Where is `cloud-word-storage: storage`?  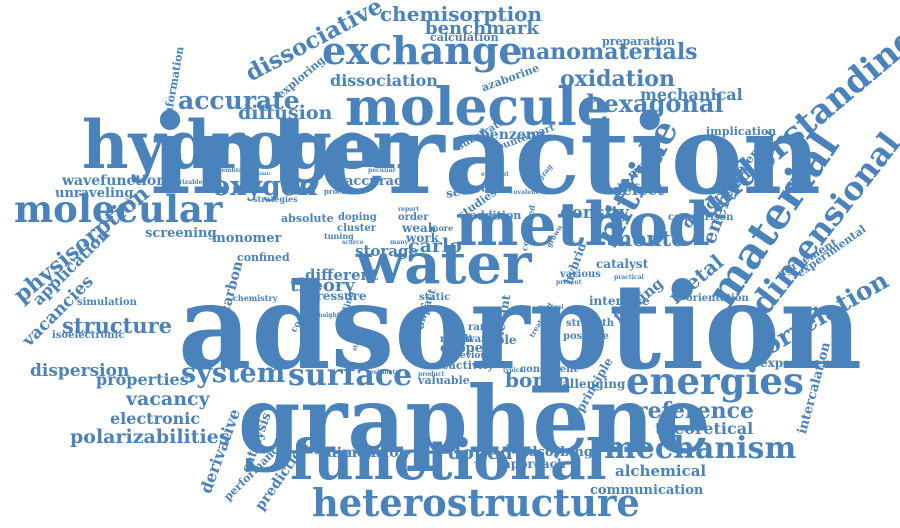 cloud-word-storage: storage is located at coordinates (386, 251).